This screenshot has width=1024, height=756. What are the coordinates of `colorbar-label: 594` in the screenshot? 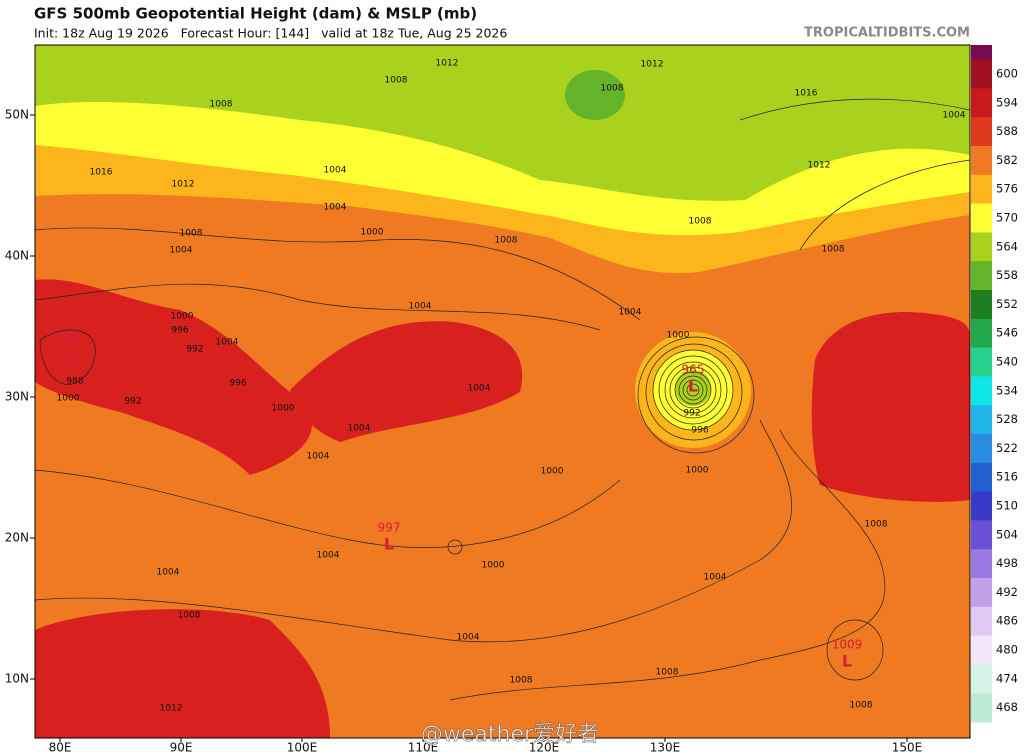 It's located at (1007, 102).